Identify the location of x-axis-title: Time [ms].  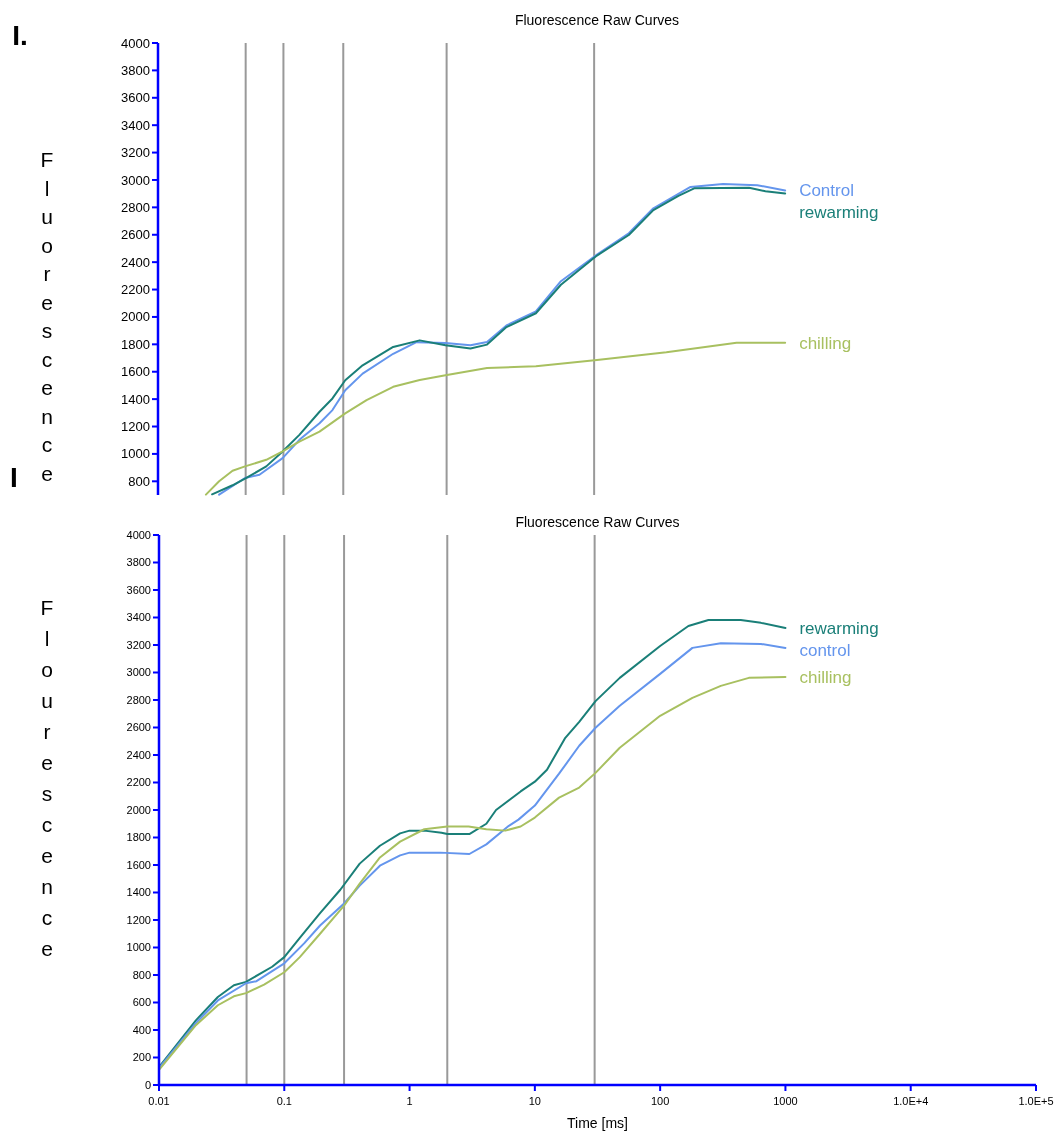
(597, 1123).